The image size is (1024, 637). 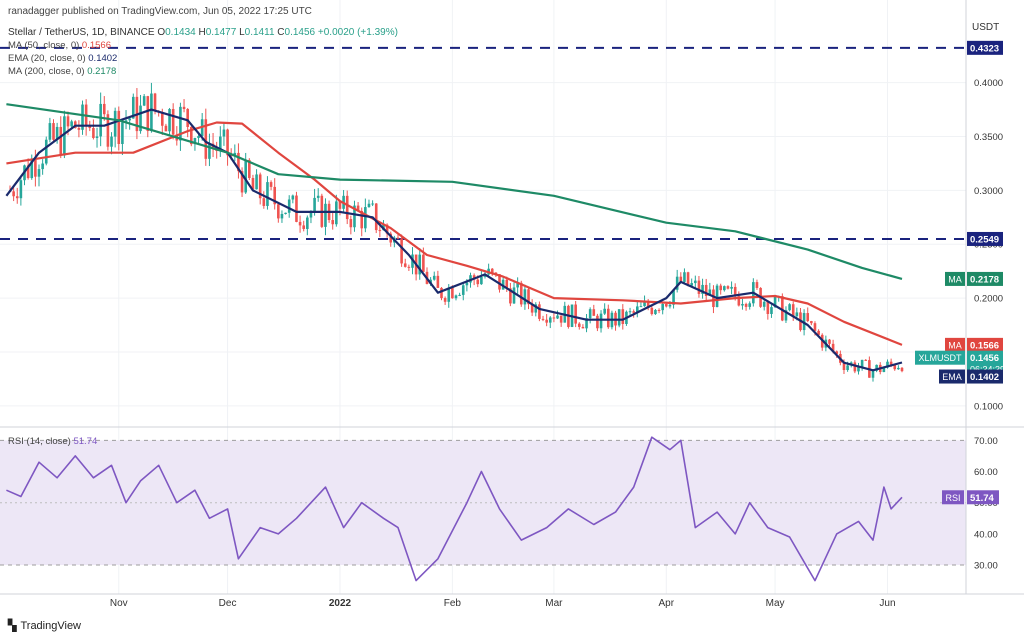 What do you see at coordinates (44, 626) in the screenshot?
I see `tradingview-logo: ▚ TradingView` at bounding box center [44, 626].